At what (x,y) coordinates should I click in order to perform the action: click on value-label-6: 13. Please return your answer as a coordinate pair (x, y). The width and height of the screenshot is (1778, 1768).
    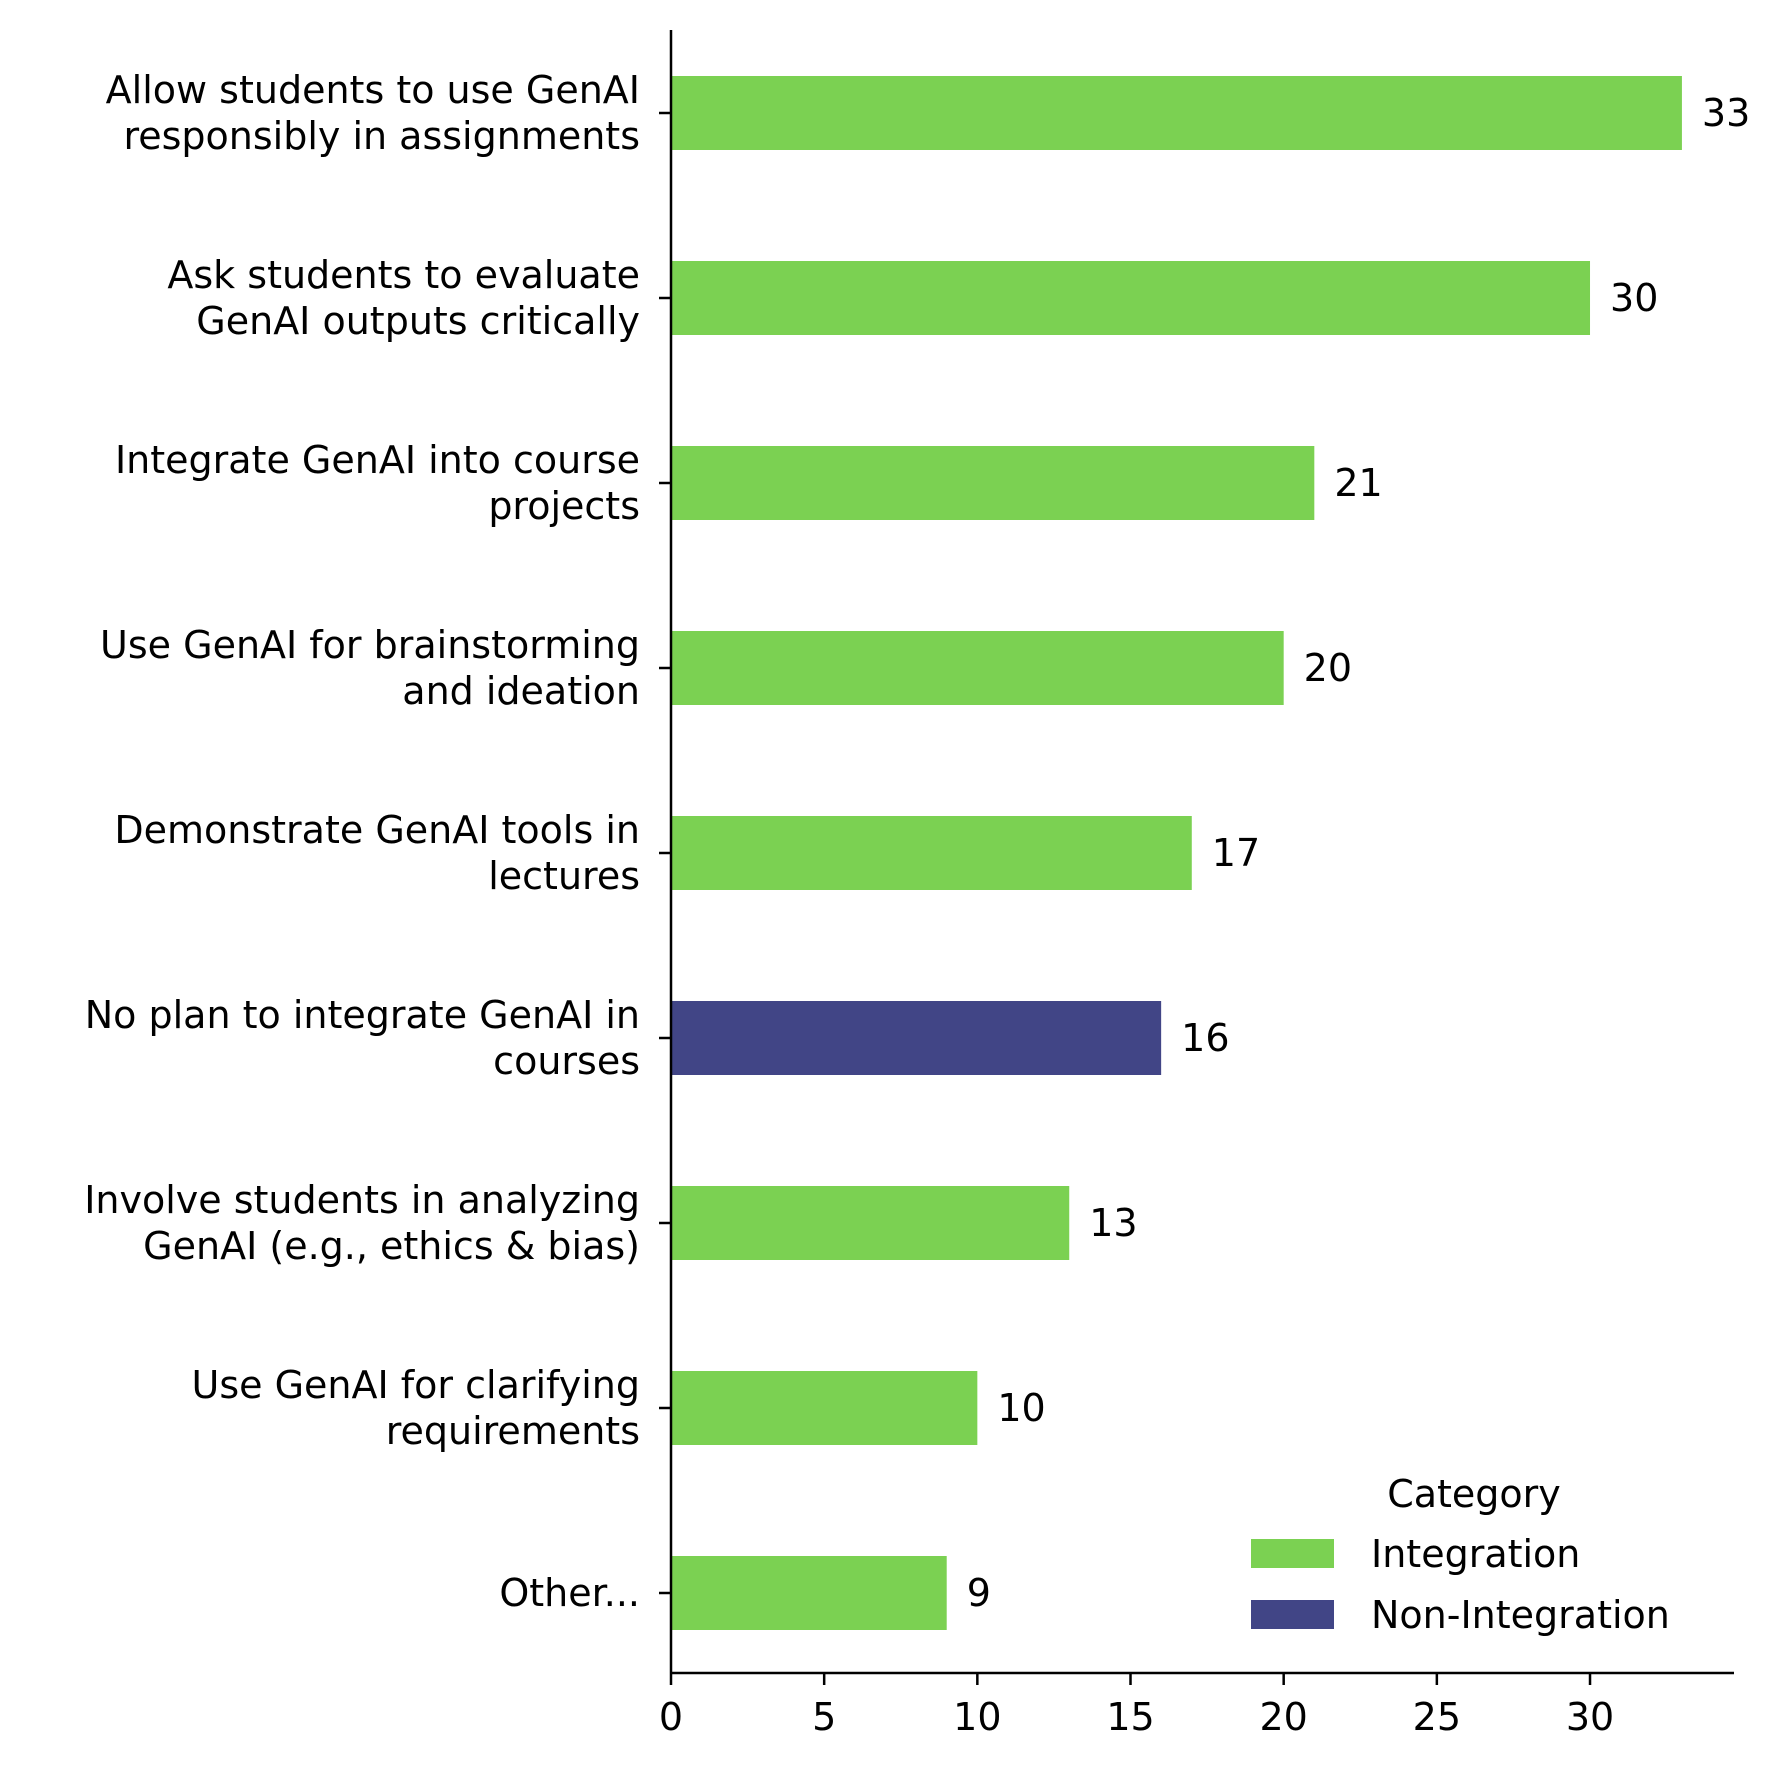
    Looking at the image, I should click on (1113, 1223).